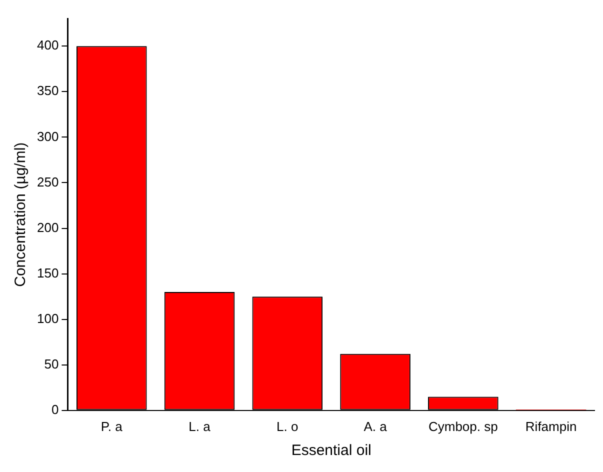 The image size is (603, 472). I want to click on x-tick-label: L. o, so click(287, 426).